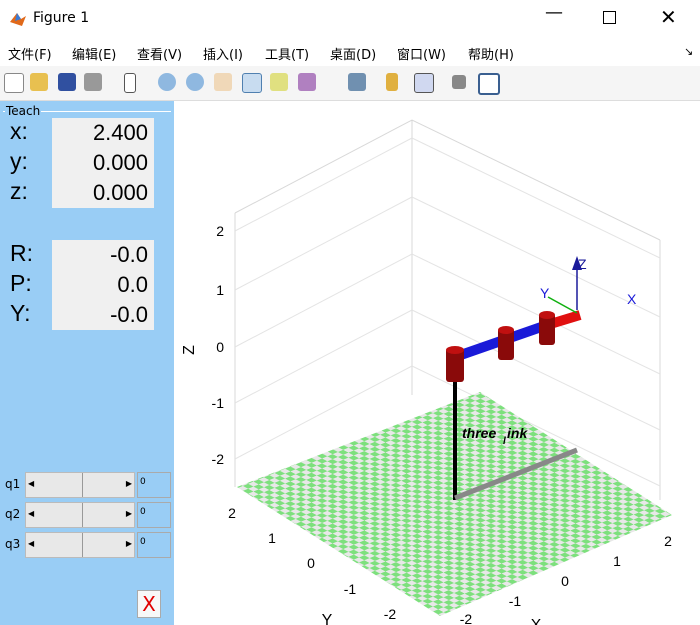  What do you see at coordinates (357, 82) in the screenshot?
I see `link-icon` at bounding box center [357, 82].